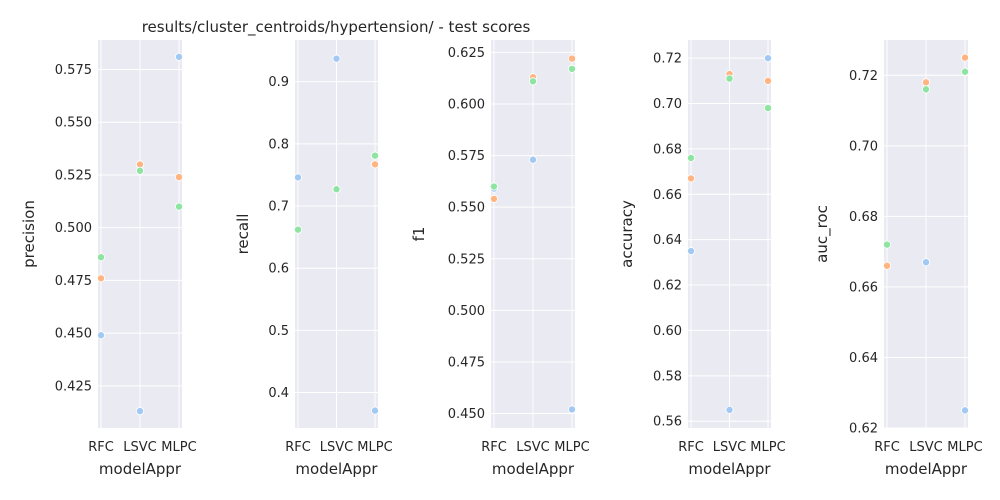 This screenshot has width=1000, height=500. Describe the element at coordinates (419, 234) in the screenshot. I see `y-axis-label: f1` at that location.